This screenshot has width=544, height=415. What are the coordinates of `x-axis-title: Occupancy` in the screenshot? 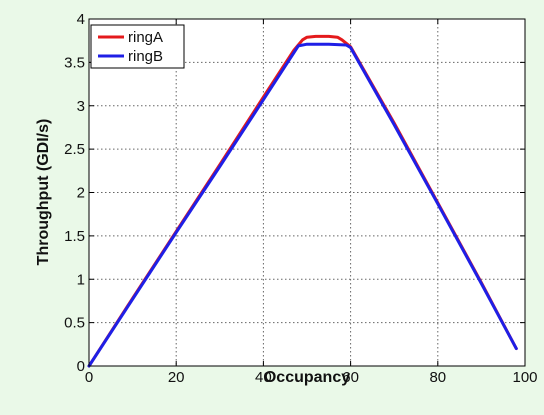 It's located at (307, 377).